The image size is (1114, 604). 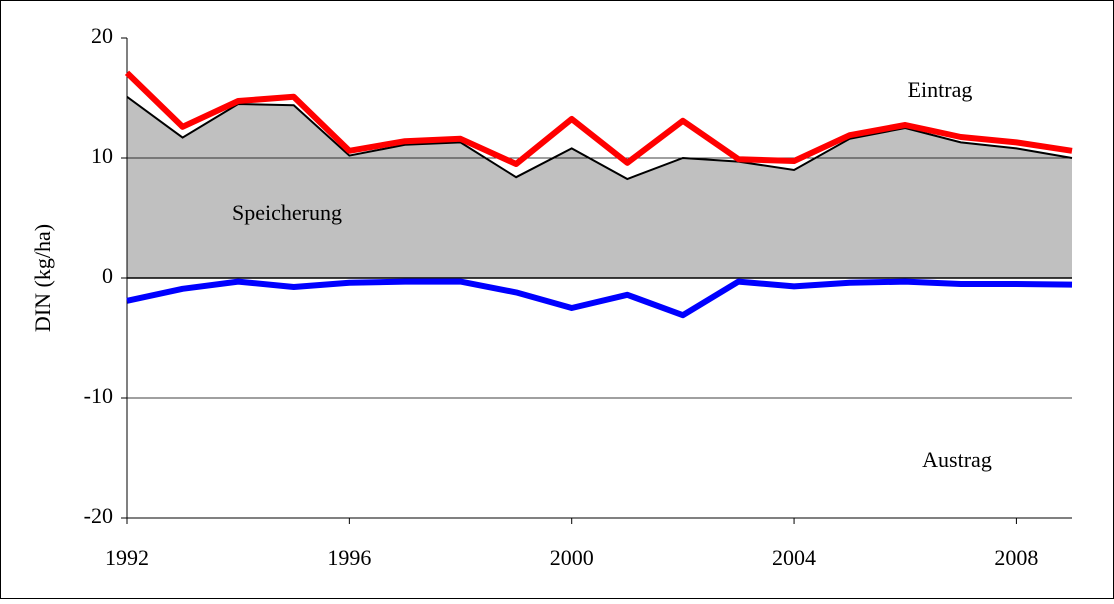 What do you see at coordinates (287, 212) in the screenshot?
I see `series-label: Speicherung` at bounding box center [287, 212].